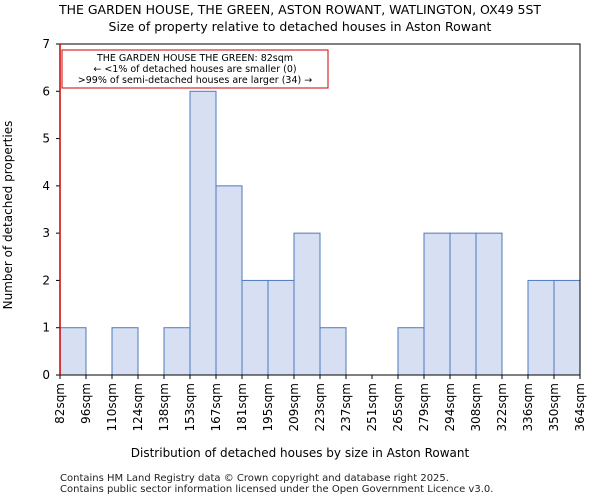  I want to click on y-tick-label: 7, so click(46, 44).